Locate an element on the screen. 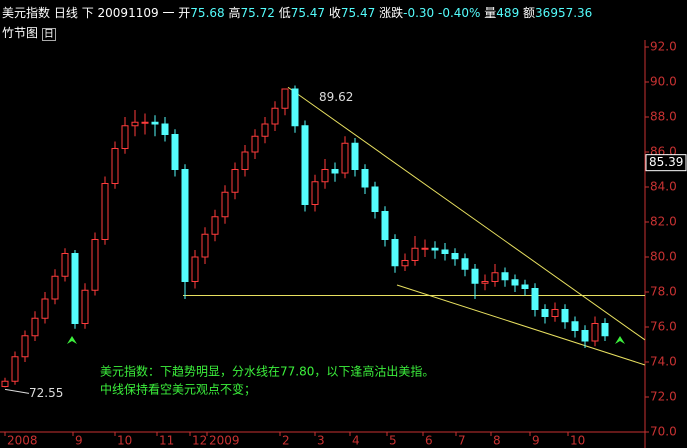 This screenshot has height=448, width=687. y-tick-label: 92.0 is located at coordinates (663, 47).